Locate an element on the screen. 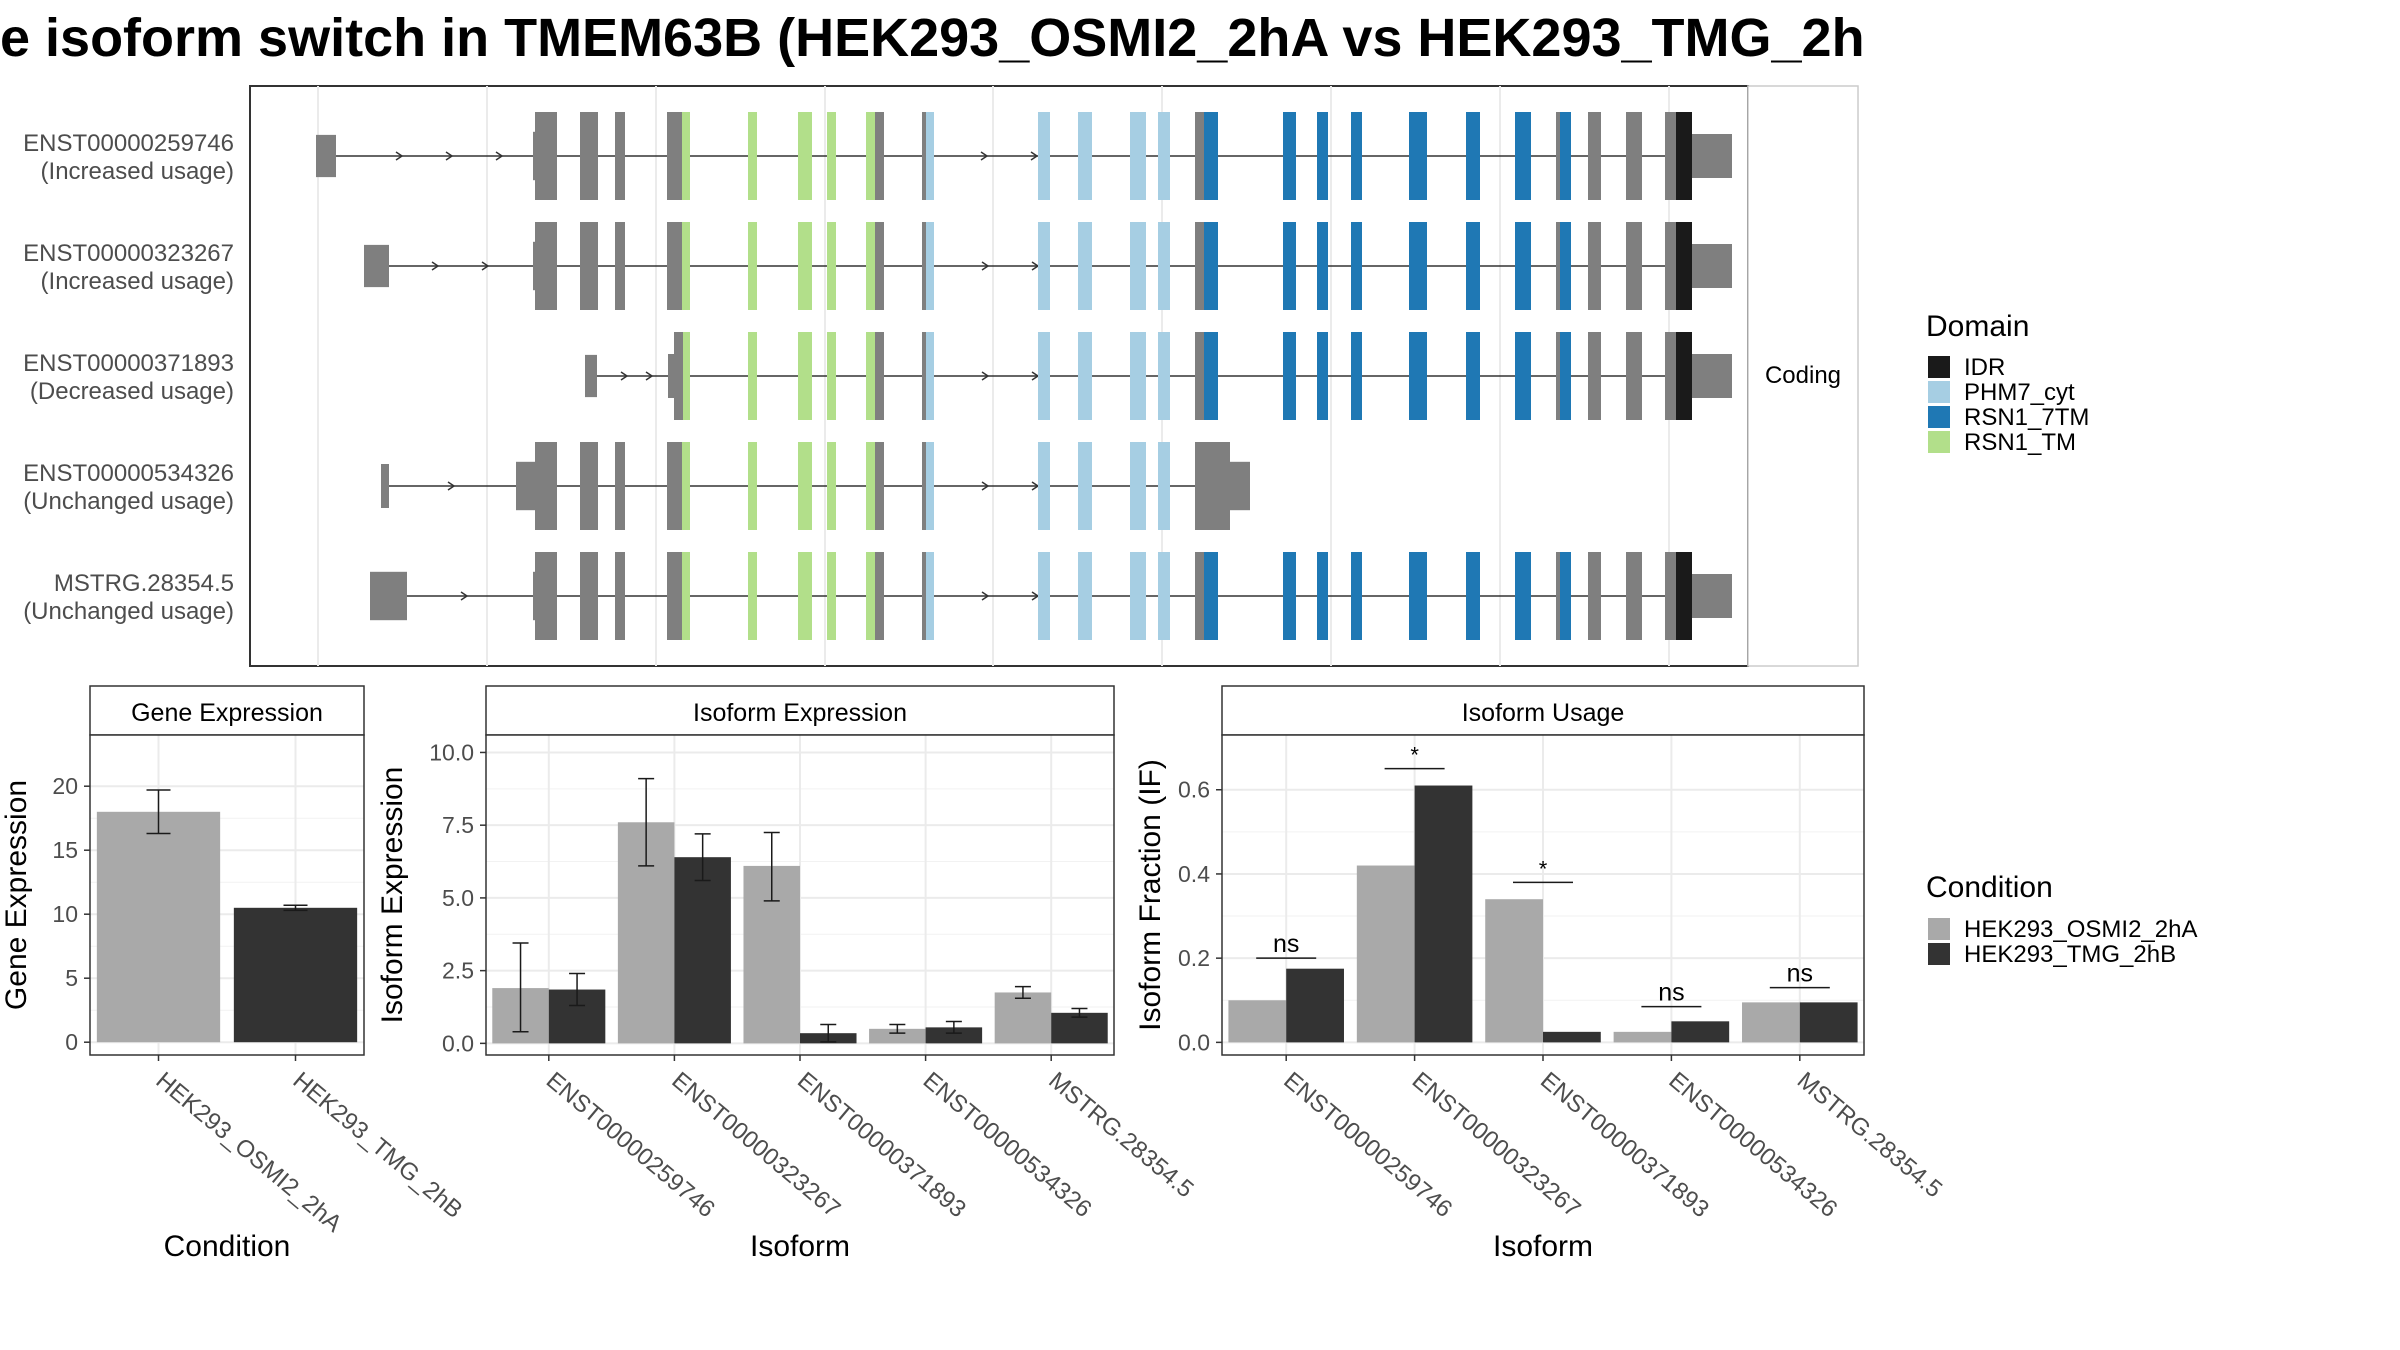 The image size is (2400, 1350). significance-label: ns is located at coordinates (1286, 944).